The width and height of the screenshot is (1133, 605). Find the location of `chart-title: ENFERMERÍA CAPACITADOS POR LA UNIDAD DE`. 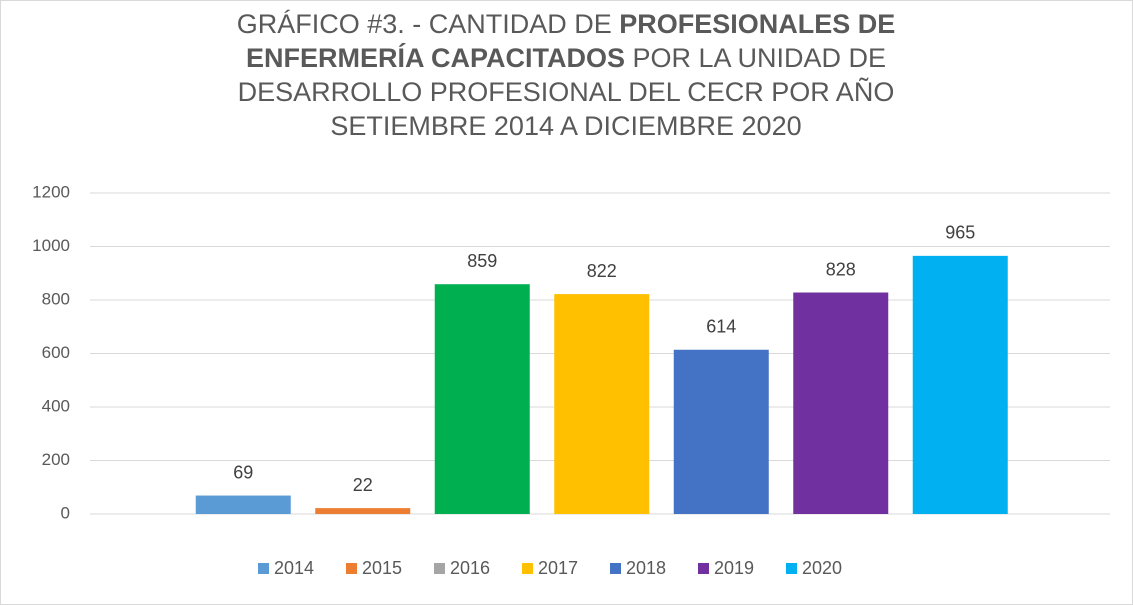

chart-title: ENFERMERÍA CAPACITADOS POR LA UNIDAD DE is located at coordinates (566, 57).